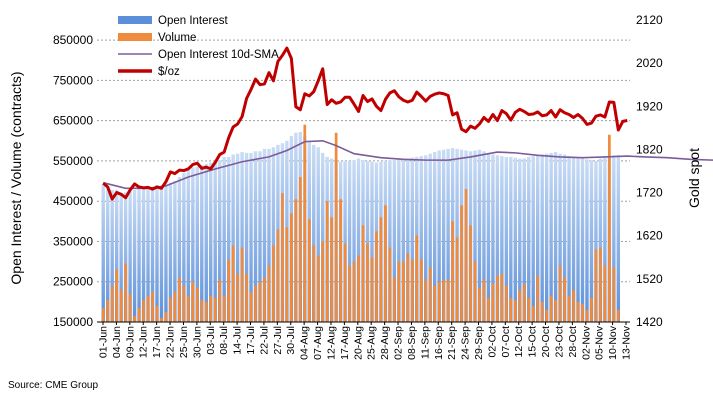 Image resolution: width=713 pixels, height=403 pixels. I want to click on x-tick-label: 27-Jul, so click(278, 340).